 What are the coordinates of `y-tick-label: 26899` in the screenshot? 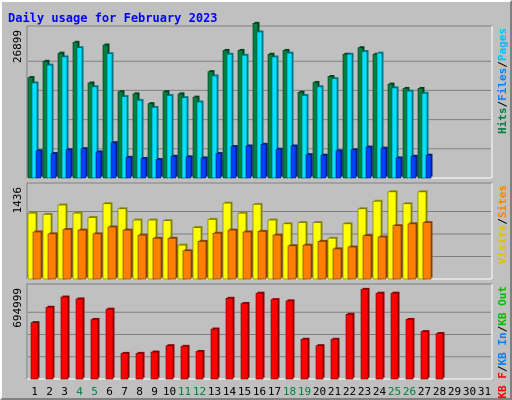 It's located at (17, 46).